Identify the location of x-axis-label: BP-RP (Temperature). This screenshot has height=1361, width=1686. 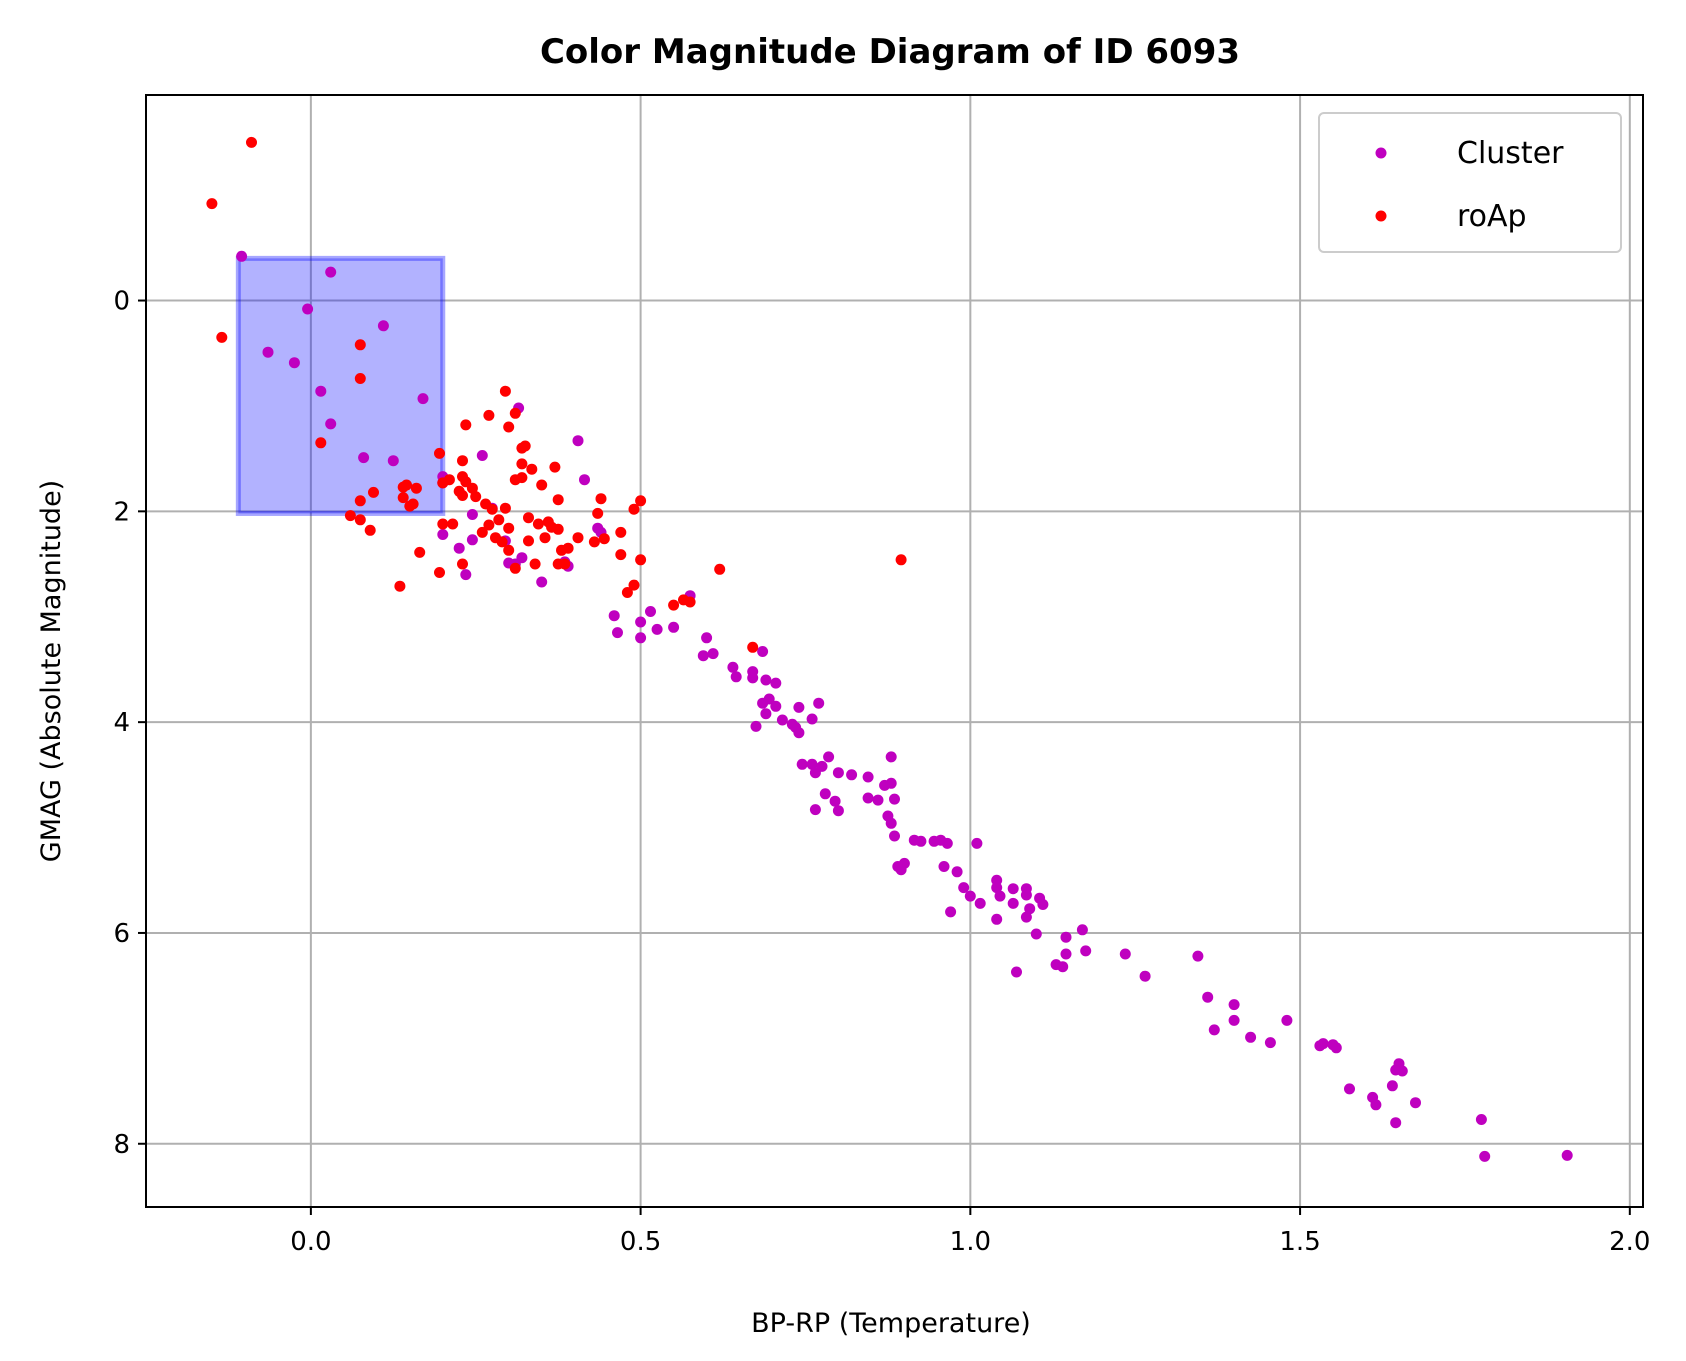
(891, 1323).